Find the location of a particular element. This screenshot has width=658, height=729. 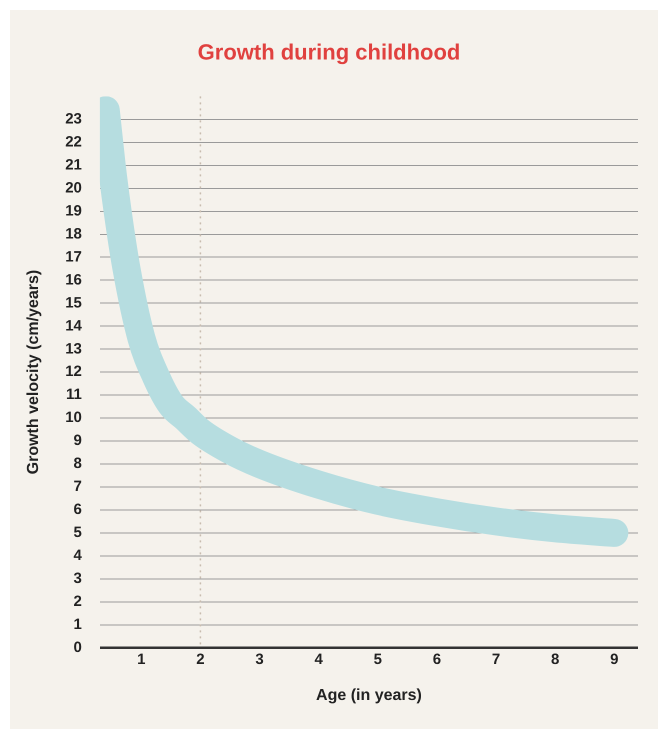

y-tick-label: 9 is located at coordinates (78, 441).